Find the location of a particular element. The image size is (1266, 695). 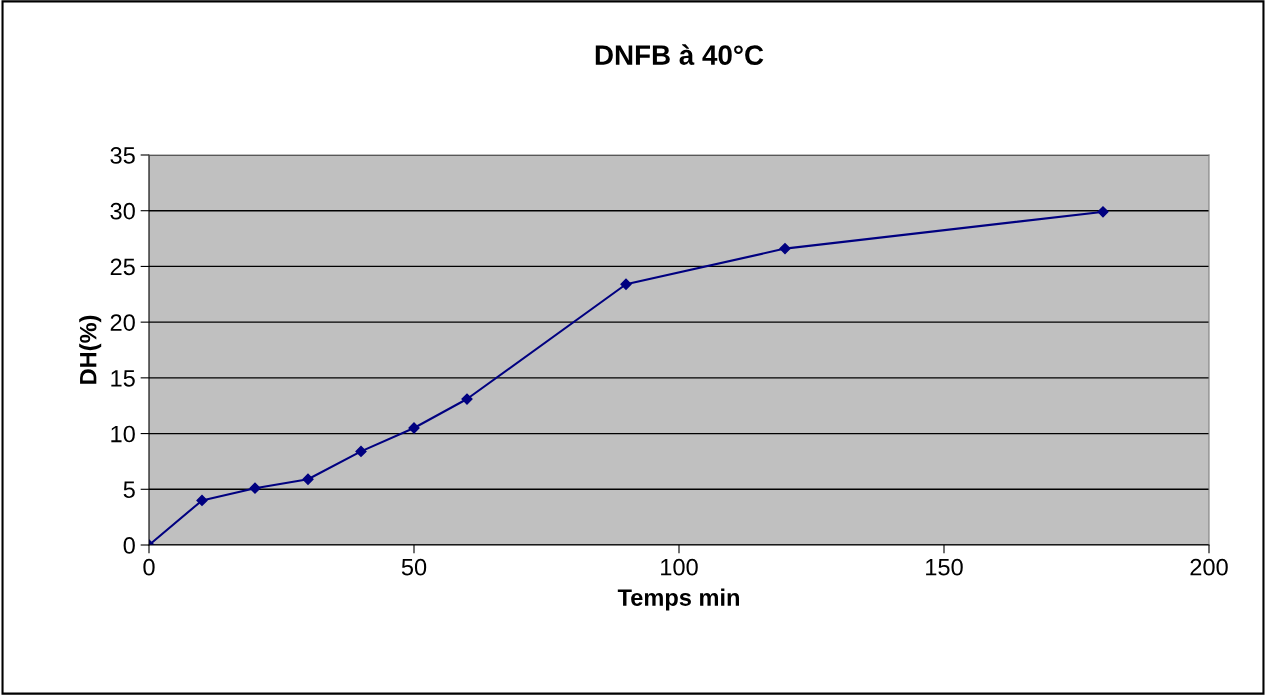

y-tick-label: 25 is located at coordinates (122, 267).